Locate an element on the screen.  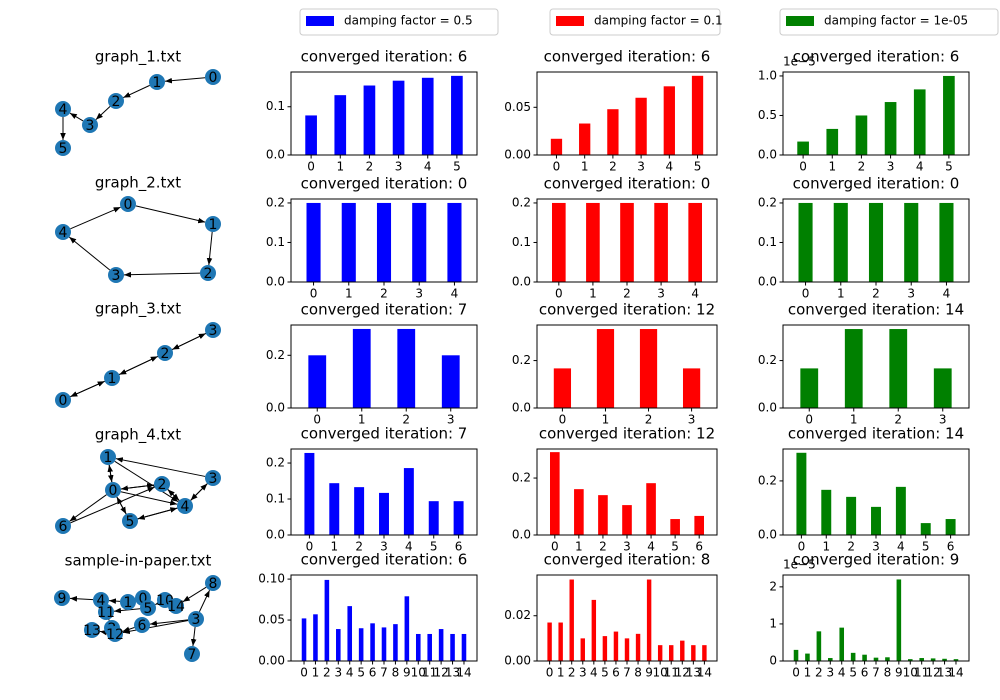
x-tick-label: 12 is located at coordinates (932, 673).